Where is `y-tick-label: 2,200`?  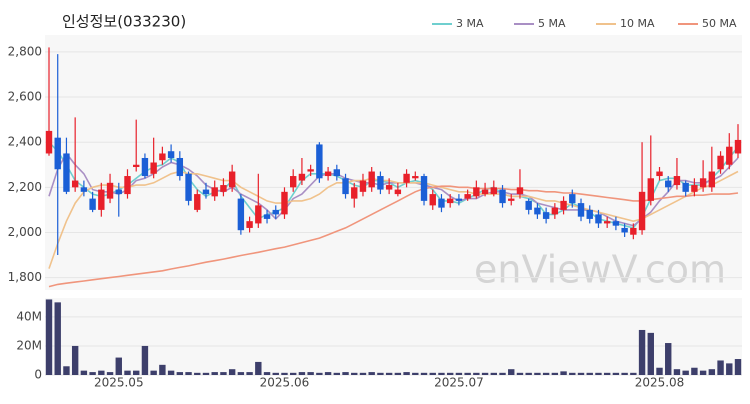
y-tick-label: 2,200 is located at coordinates (25, 187).